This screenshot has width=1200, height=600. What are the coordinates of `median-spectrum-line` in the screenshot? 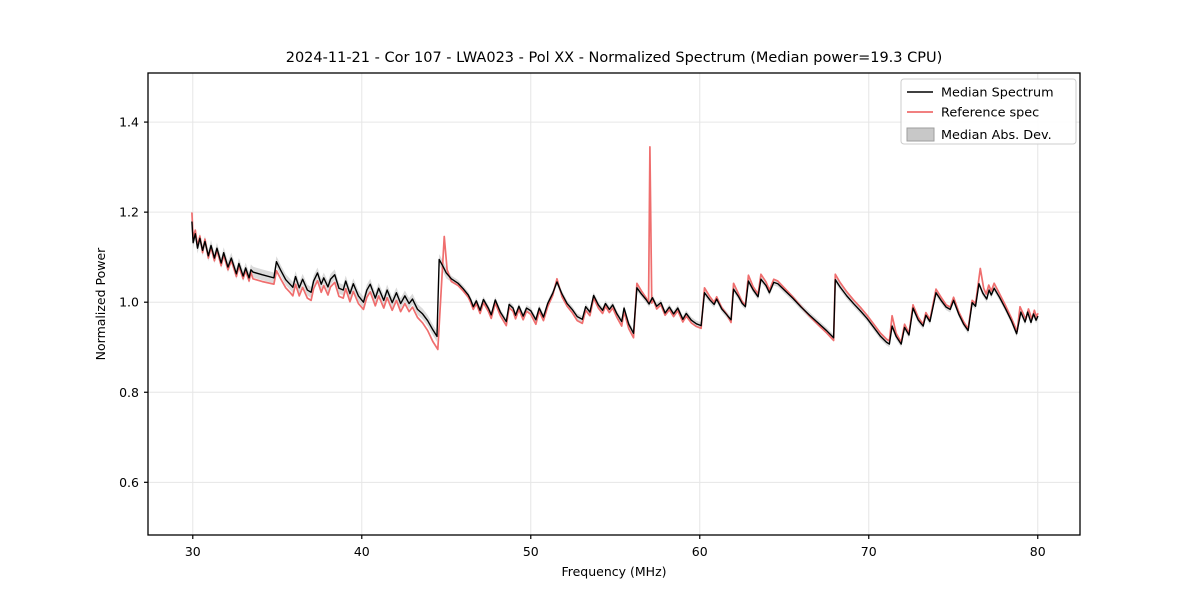 It's located at (615, 283).